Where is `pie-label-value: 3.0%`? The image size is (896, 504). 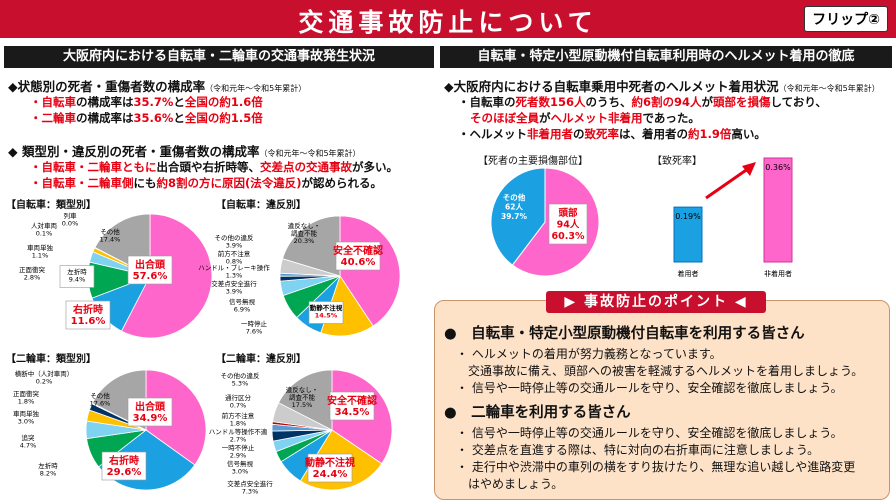
pie-label-value: 3.0% is located at coordinates (26, 422).